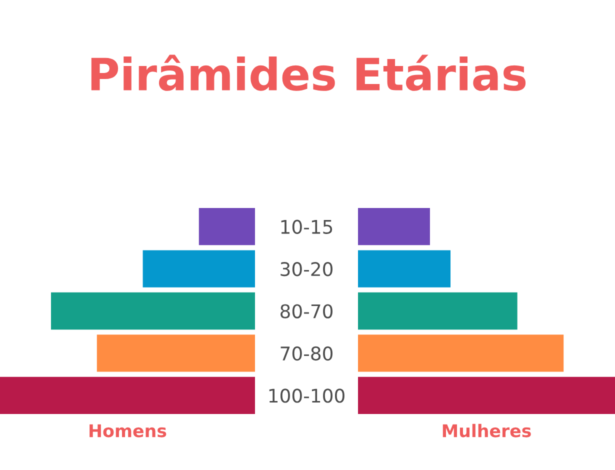 This screenshot has width=615, height=470. Describe the element at coordinates (306, 395) in the screenshot. I see `y-tick-label: 100-100` at that location.